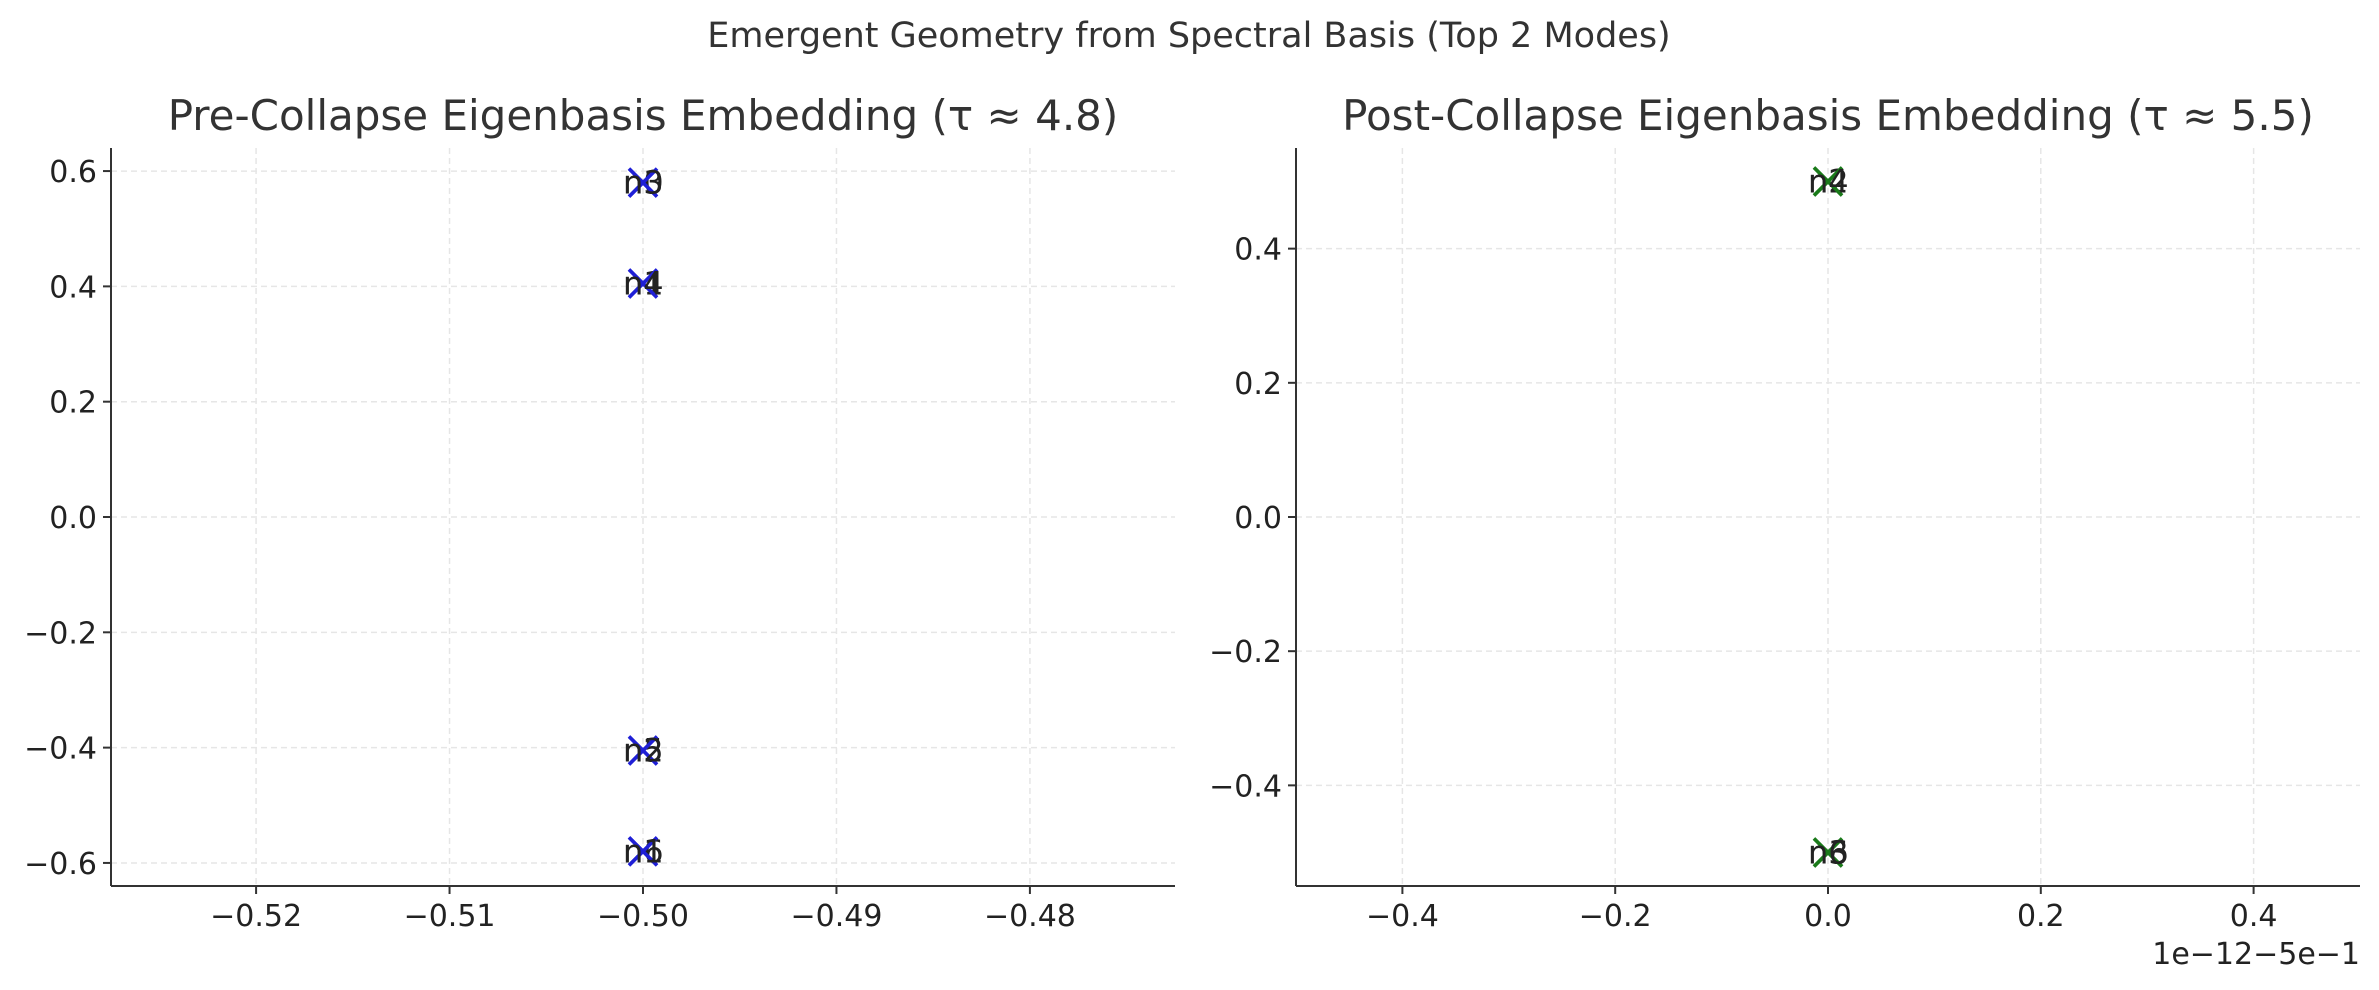  Describe the element at coordinates (1828, 916) in the screenshot. I see `x-tick-label: 0.0` at that location.